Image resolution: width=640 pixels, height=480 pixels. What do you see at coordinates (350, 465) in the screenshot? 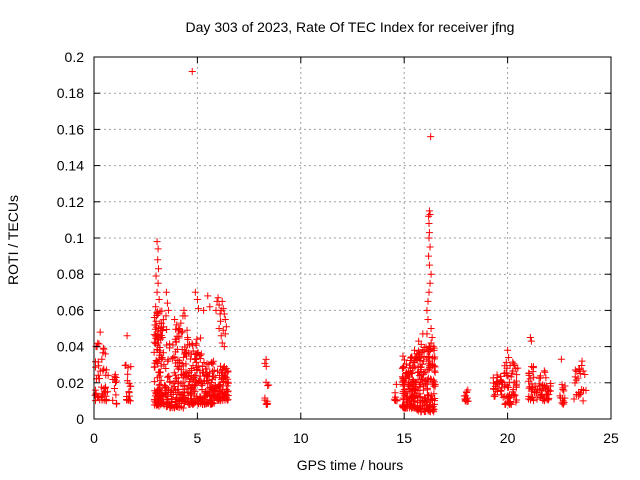
I see `x-axis-label: GPS time / hours` at bounding box center [350, 465].